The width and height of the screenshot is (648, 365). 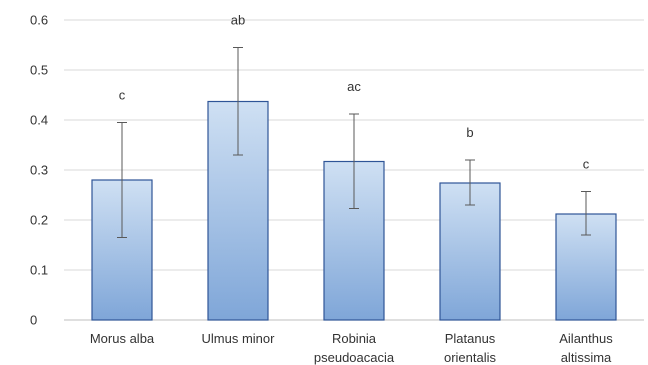 I want to click on x-category-label: Ulmus minor, so click(x=239, y=338).